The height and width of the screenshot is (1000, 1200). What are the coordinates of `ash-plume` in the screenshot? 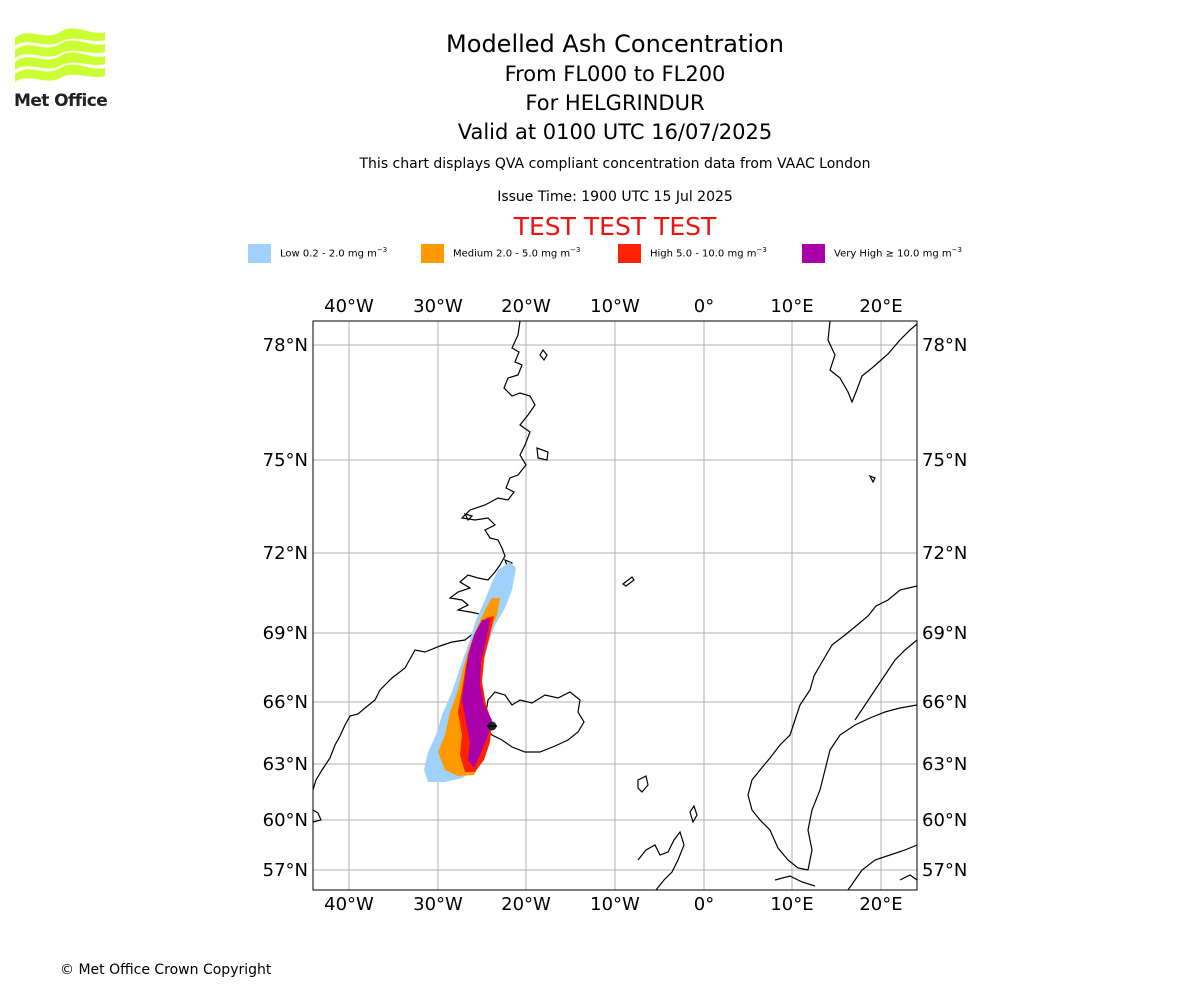 It's located at (470, 672).